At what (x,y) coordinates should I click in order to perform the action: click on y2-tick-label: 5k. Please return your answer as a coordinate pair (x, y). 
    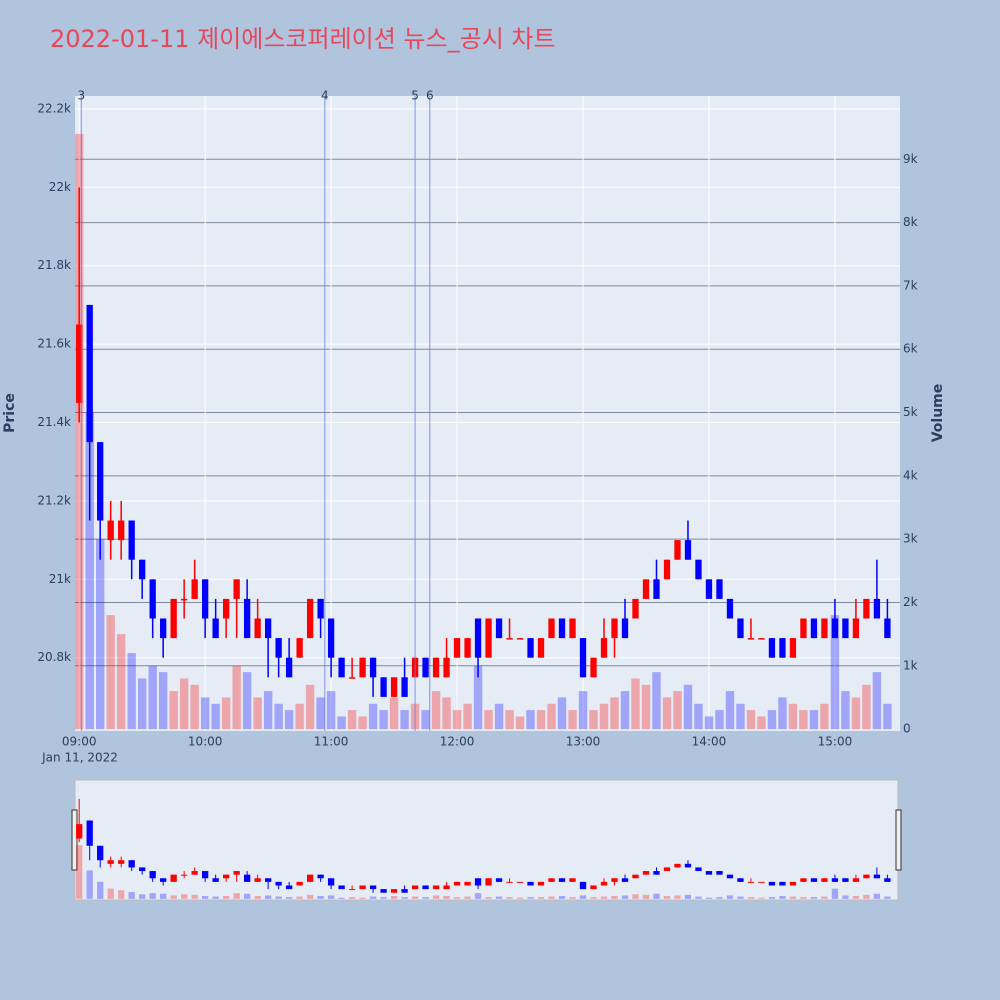
    Looking at the image, I should click on (910, 412).